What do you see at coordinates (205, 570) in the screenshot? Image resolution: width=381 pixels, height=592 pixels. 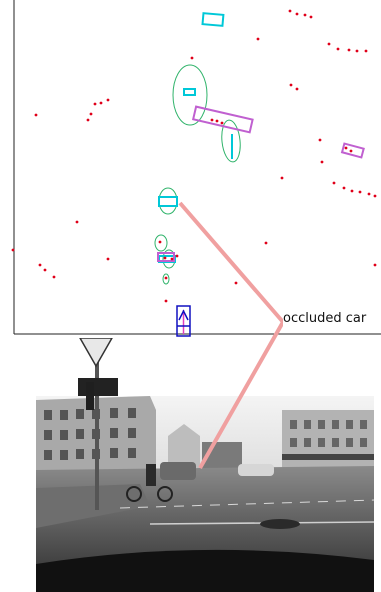 I see `dashboard` at bounding box center [205, 570].